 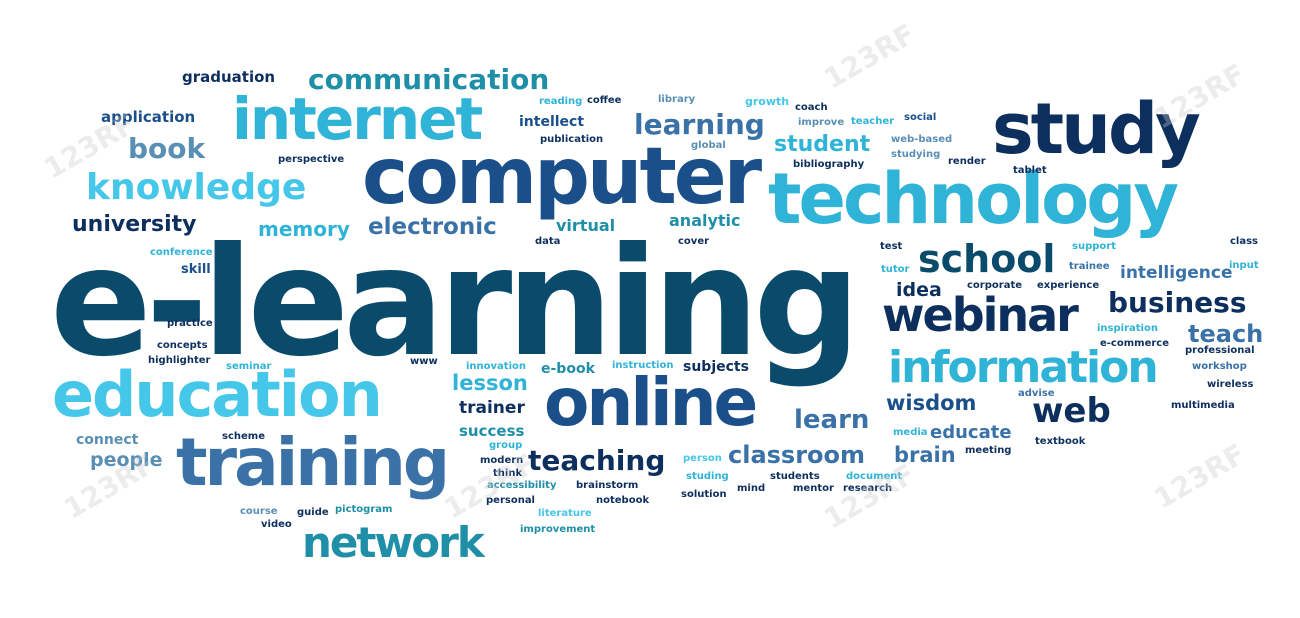 What do you see at coordinates (925, 455) in the screenshot?
I see `word-brain: brain` at bounding box center [925, 455].